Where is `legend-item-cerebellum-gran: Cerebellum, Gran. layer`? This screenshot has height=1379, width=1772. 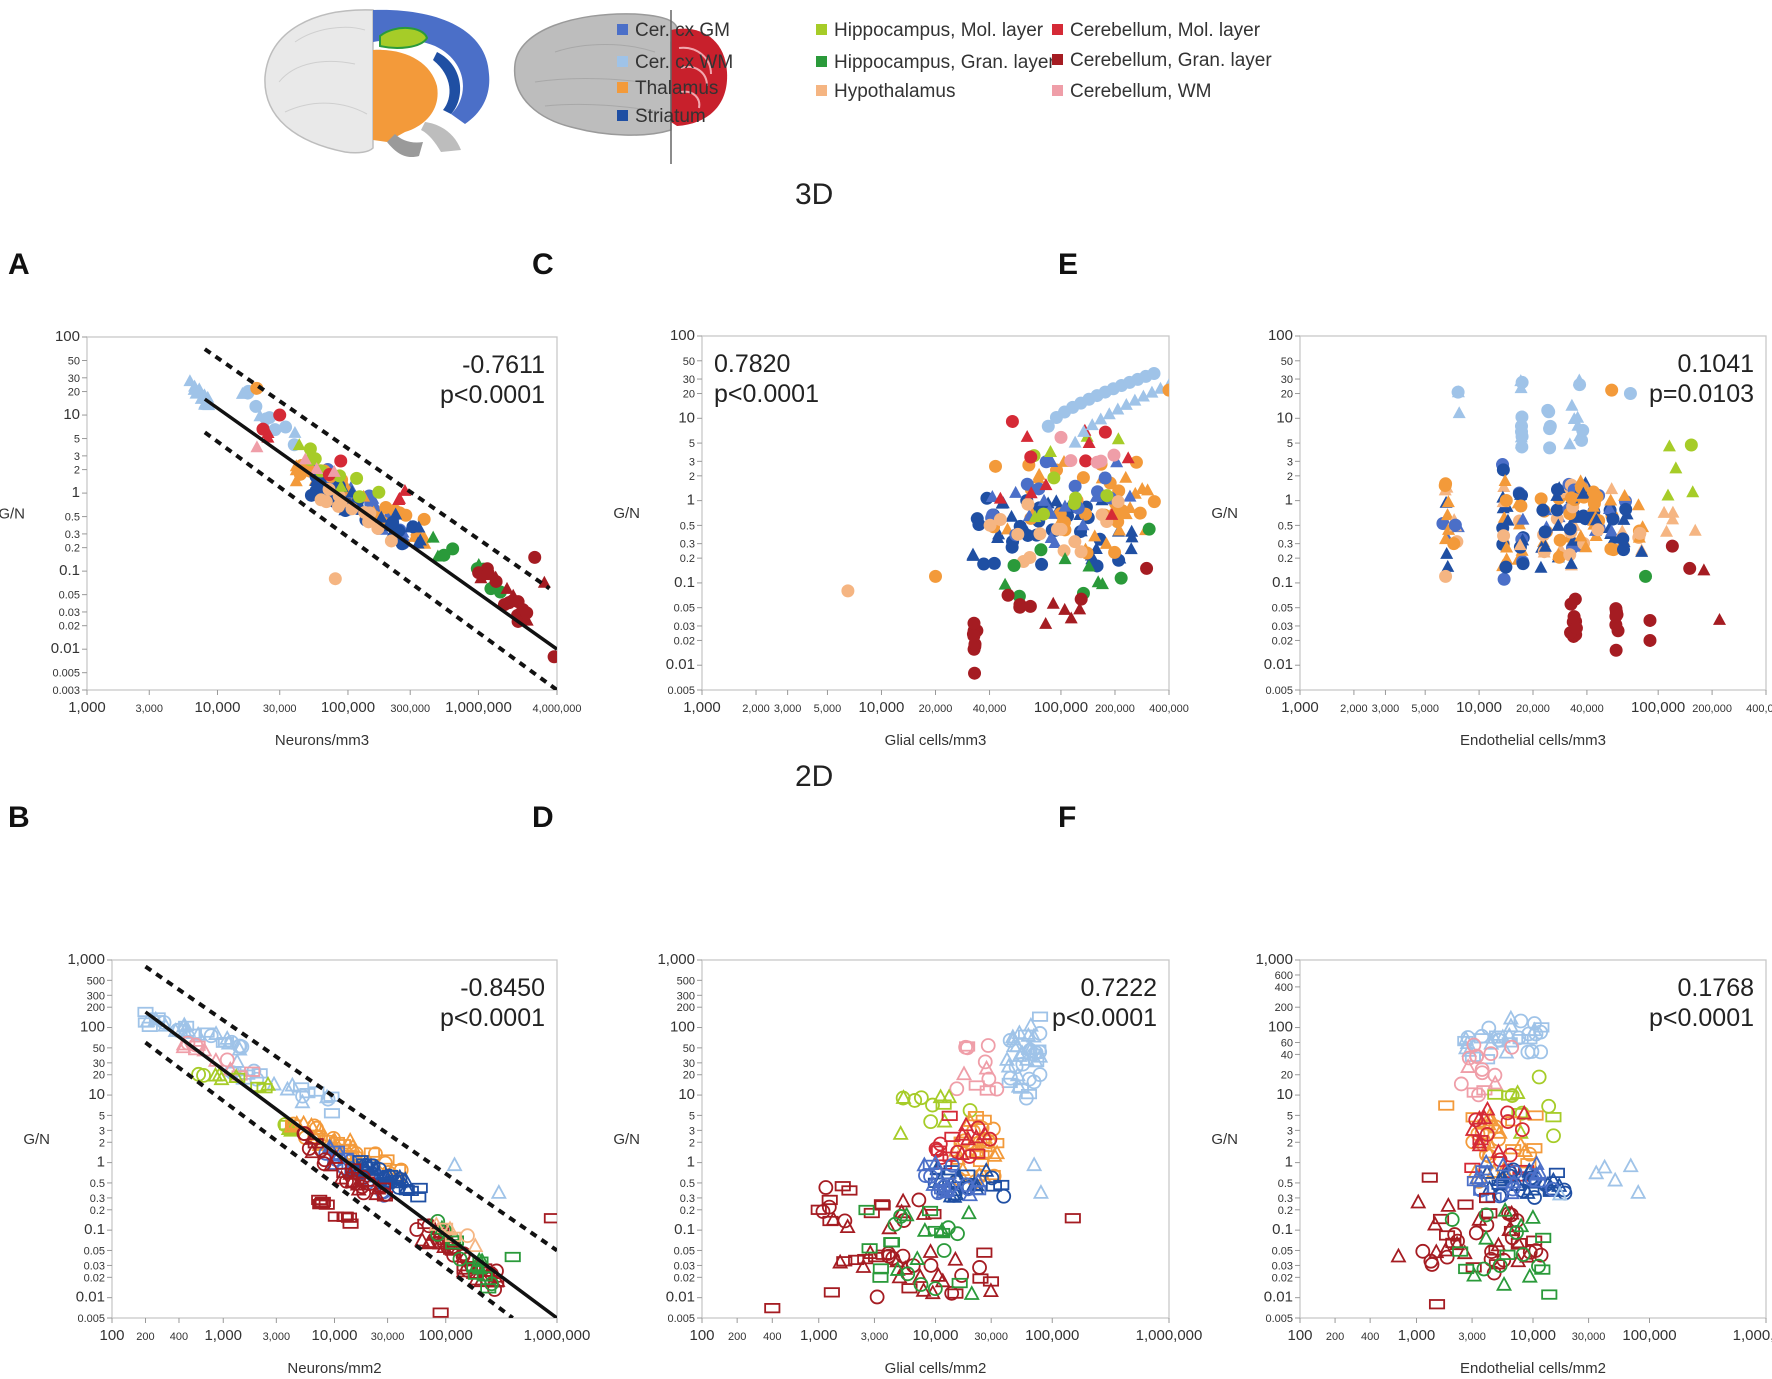 legend-item-cerebellum-gran: Cerebellum, Gran. layer is located at coordinates (1162, 61).